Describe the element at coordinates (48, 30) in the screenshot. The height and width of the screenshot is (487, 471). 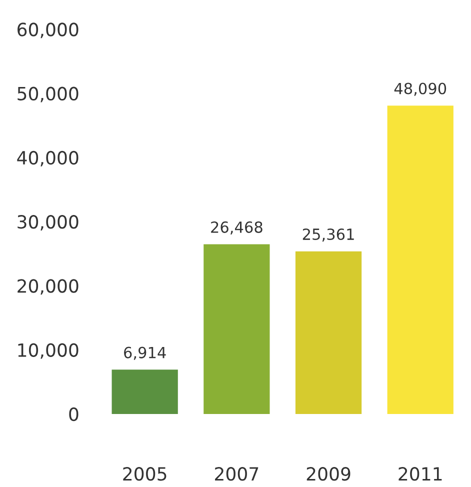
I see `y-tick-label: 60,000` at that location.